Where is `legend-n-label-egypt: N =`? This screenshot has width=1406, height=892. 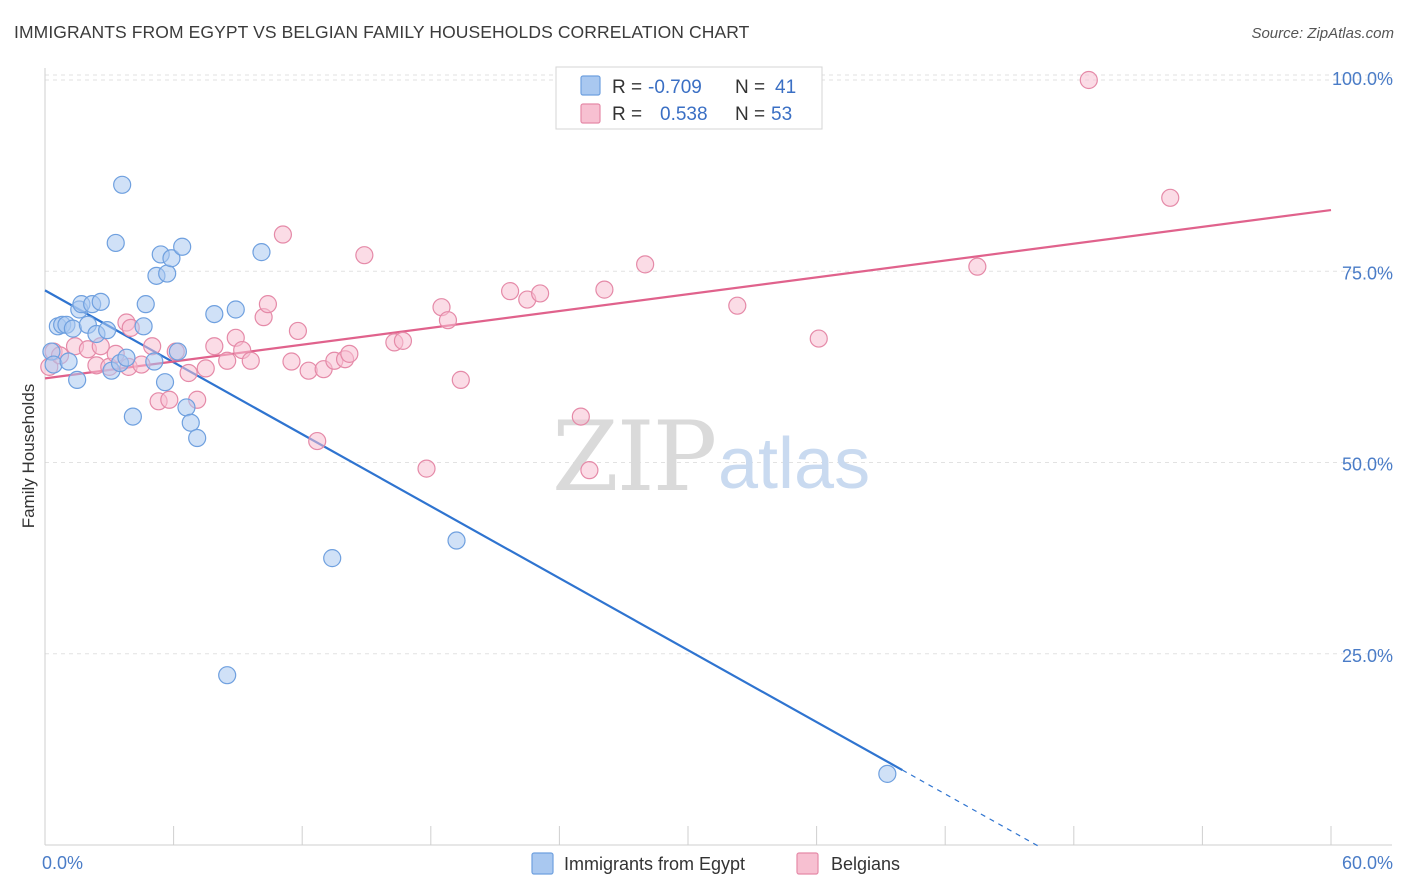 legend-n-label-egypt: N = is located at coordinates (750, 87).